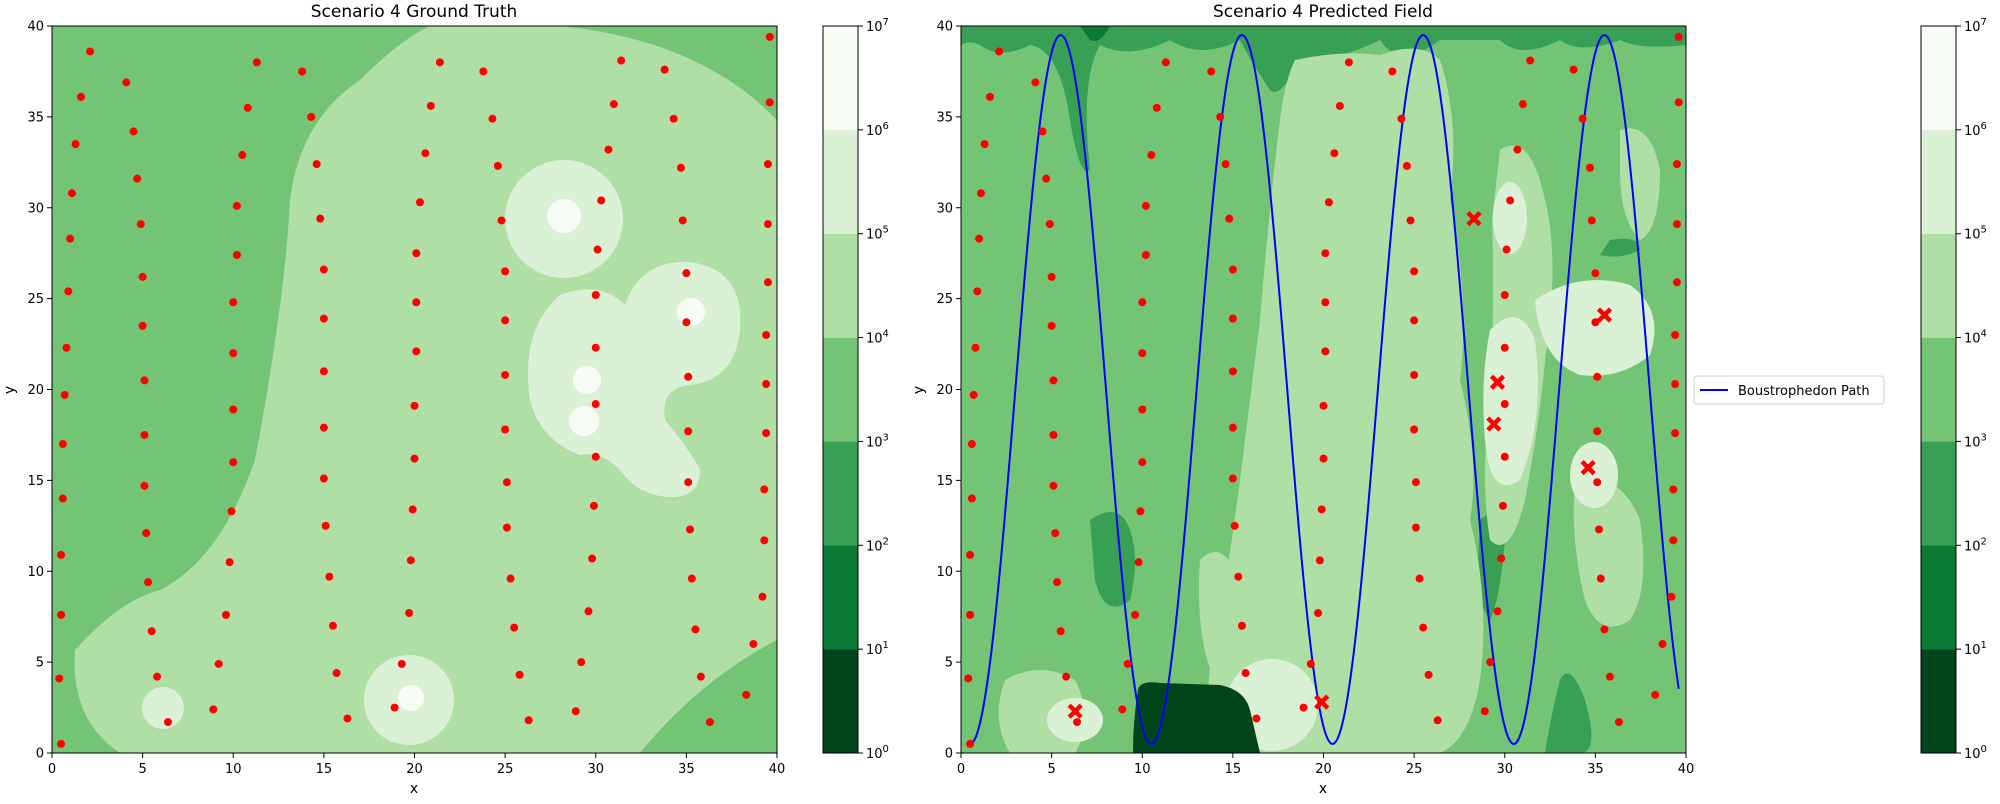 This screenshot has height=804, width=2000. I want to click on y-tick-label: 20, so click(944, 390).